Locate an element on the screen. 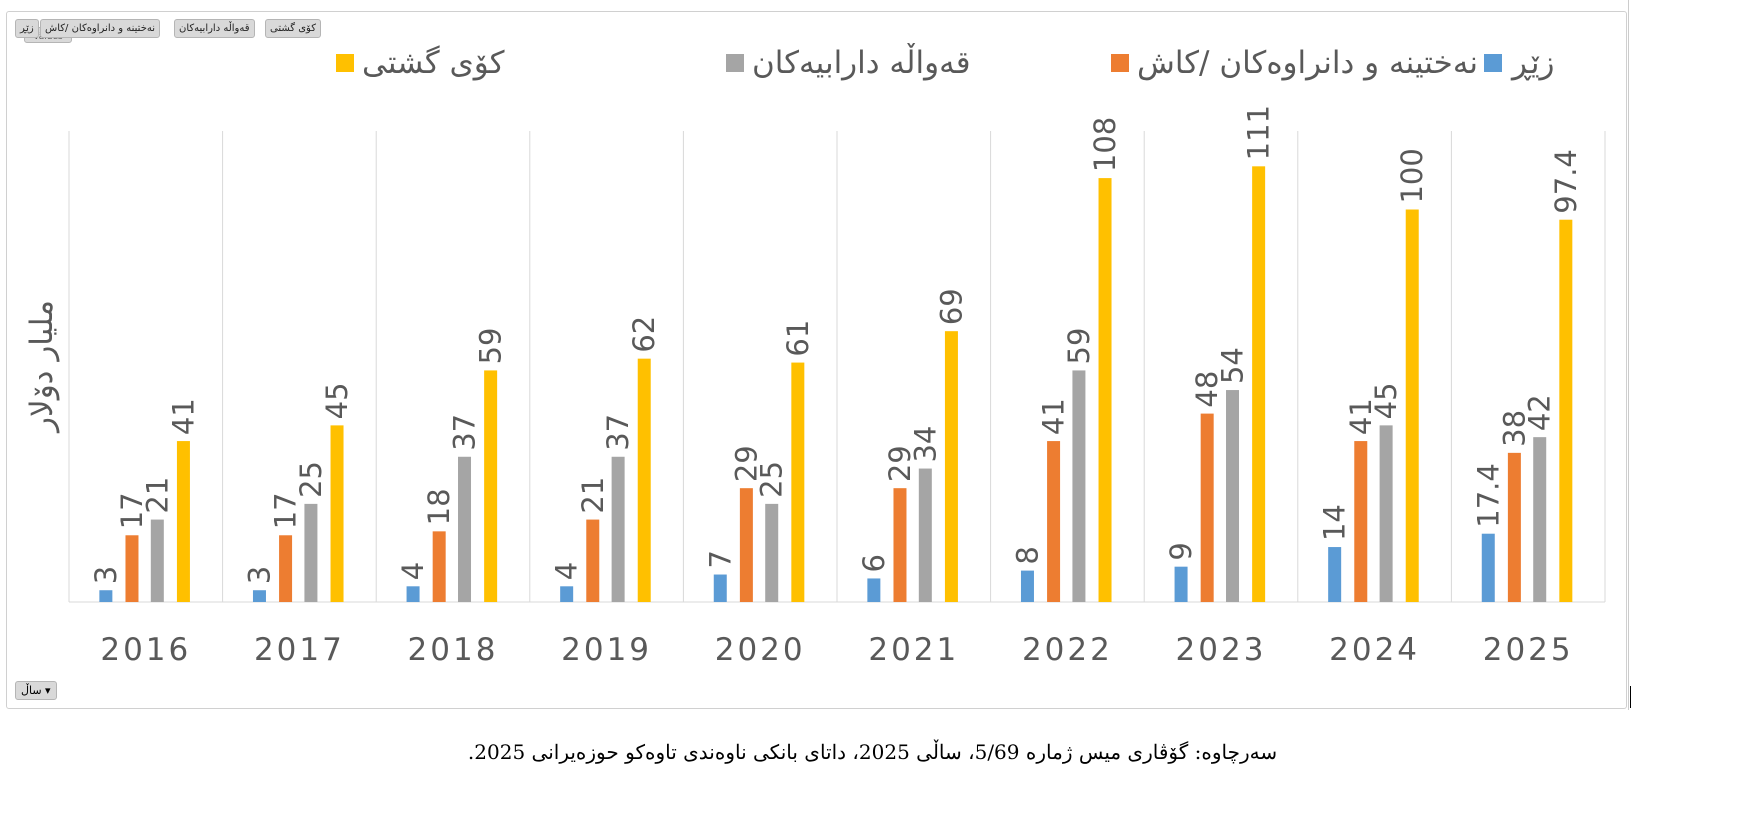 This screenshot has height=824, width=1745. data-label: 69 is located at coordinates (951, 306).